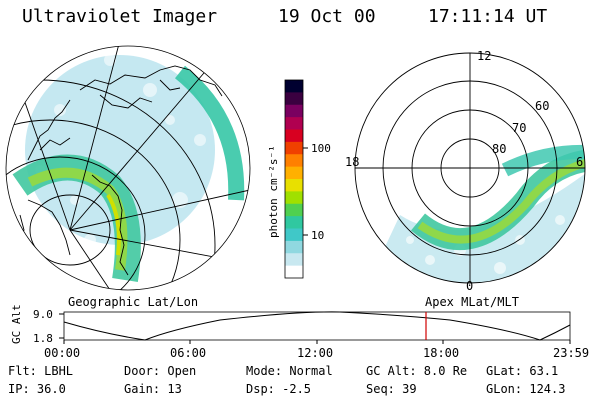 The image size is (600, 400). Describe the element at coordinates (352, 162) in the screenshot. I see `mlt-label-18: 18` at that location.